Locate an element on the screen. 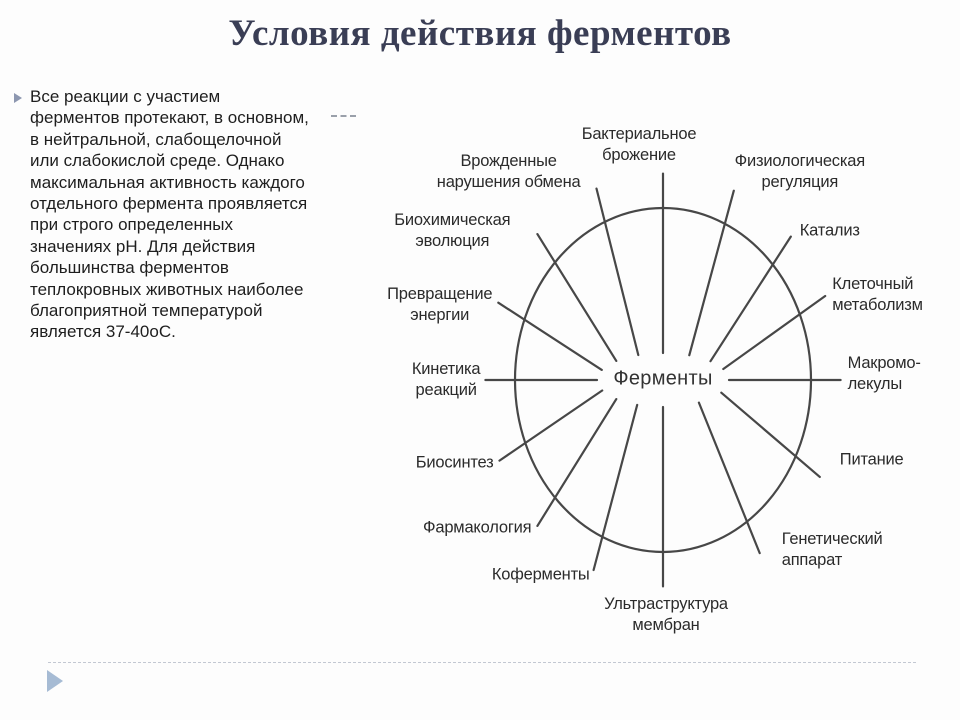 This screenshot has height=720, width=960. bullet-triangle-icon is located at coordinates (18, 98).